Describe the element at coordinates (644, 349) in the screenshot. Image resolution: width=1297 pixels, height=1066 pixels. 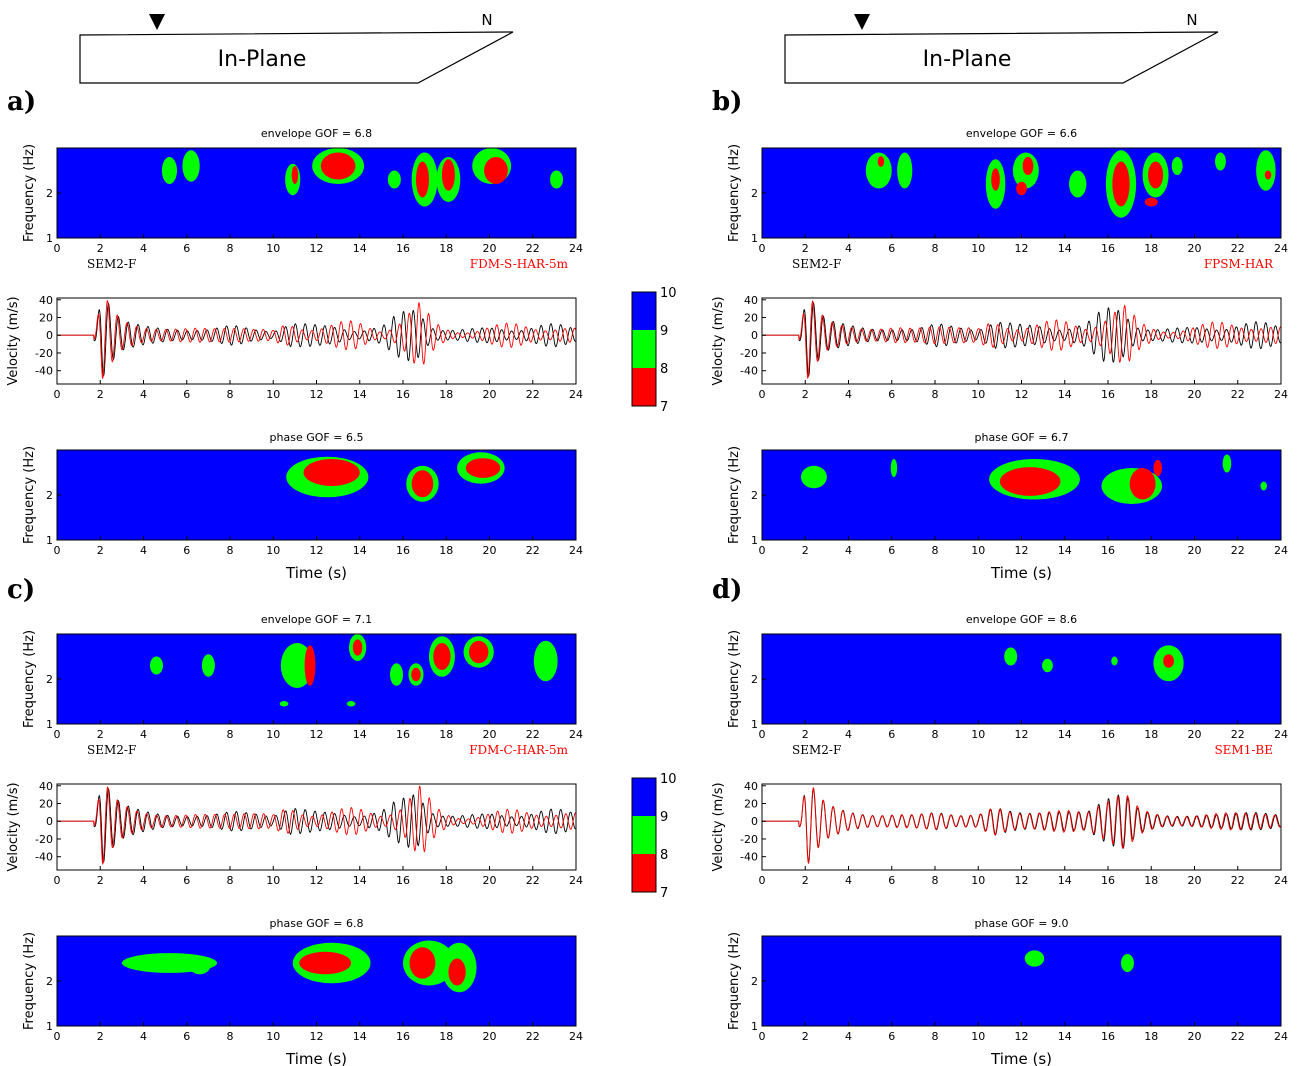
I see `colorbar-frame` at that location.